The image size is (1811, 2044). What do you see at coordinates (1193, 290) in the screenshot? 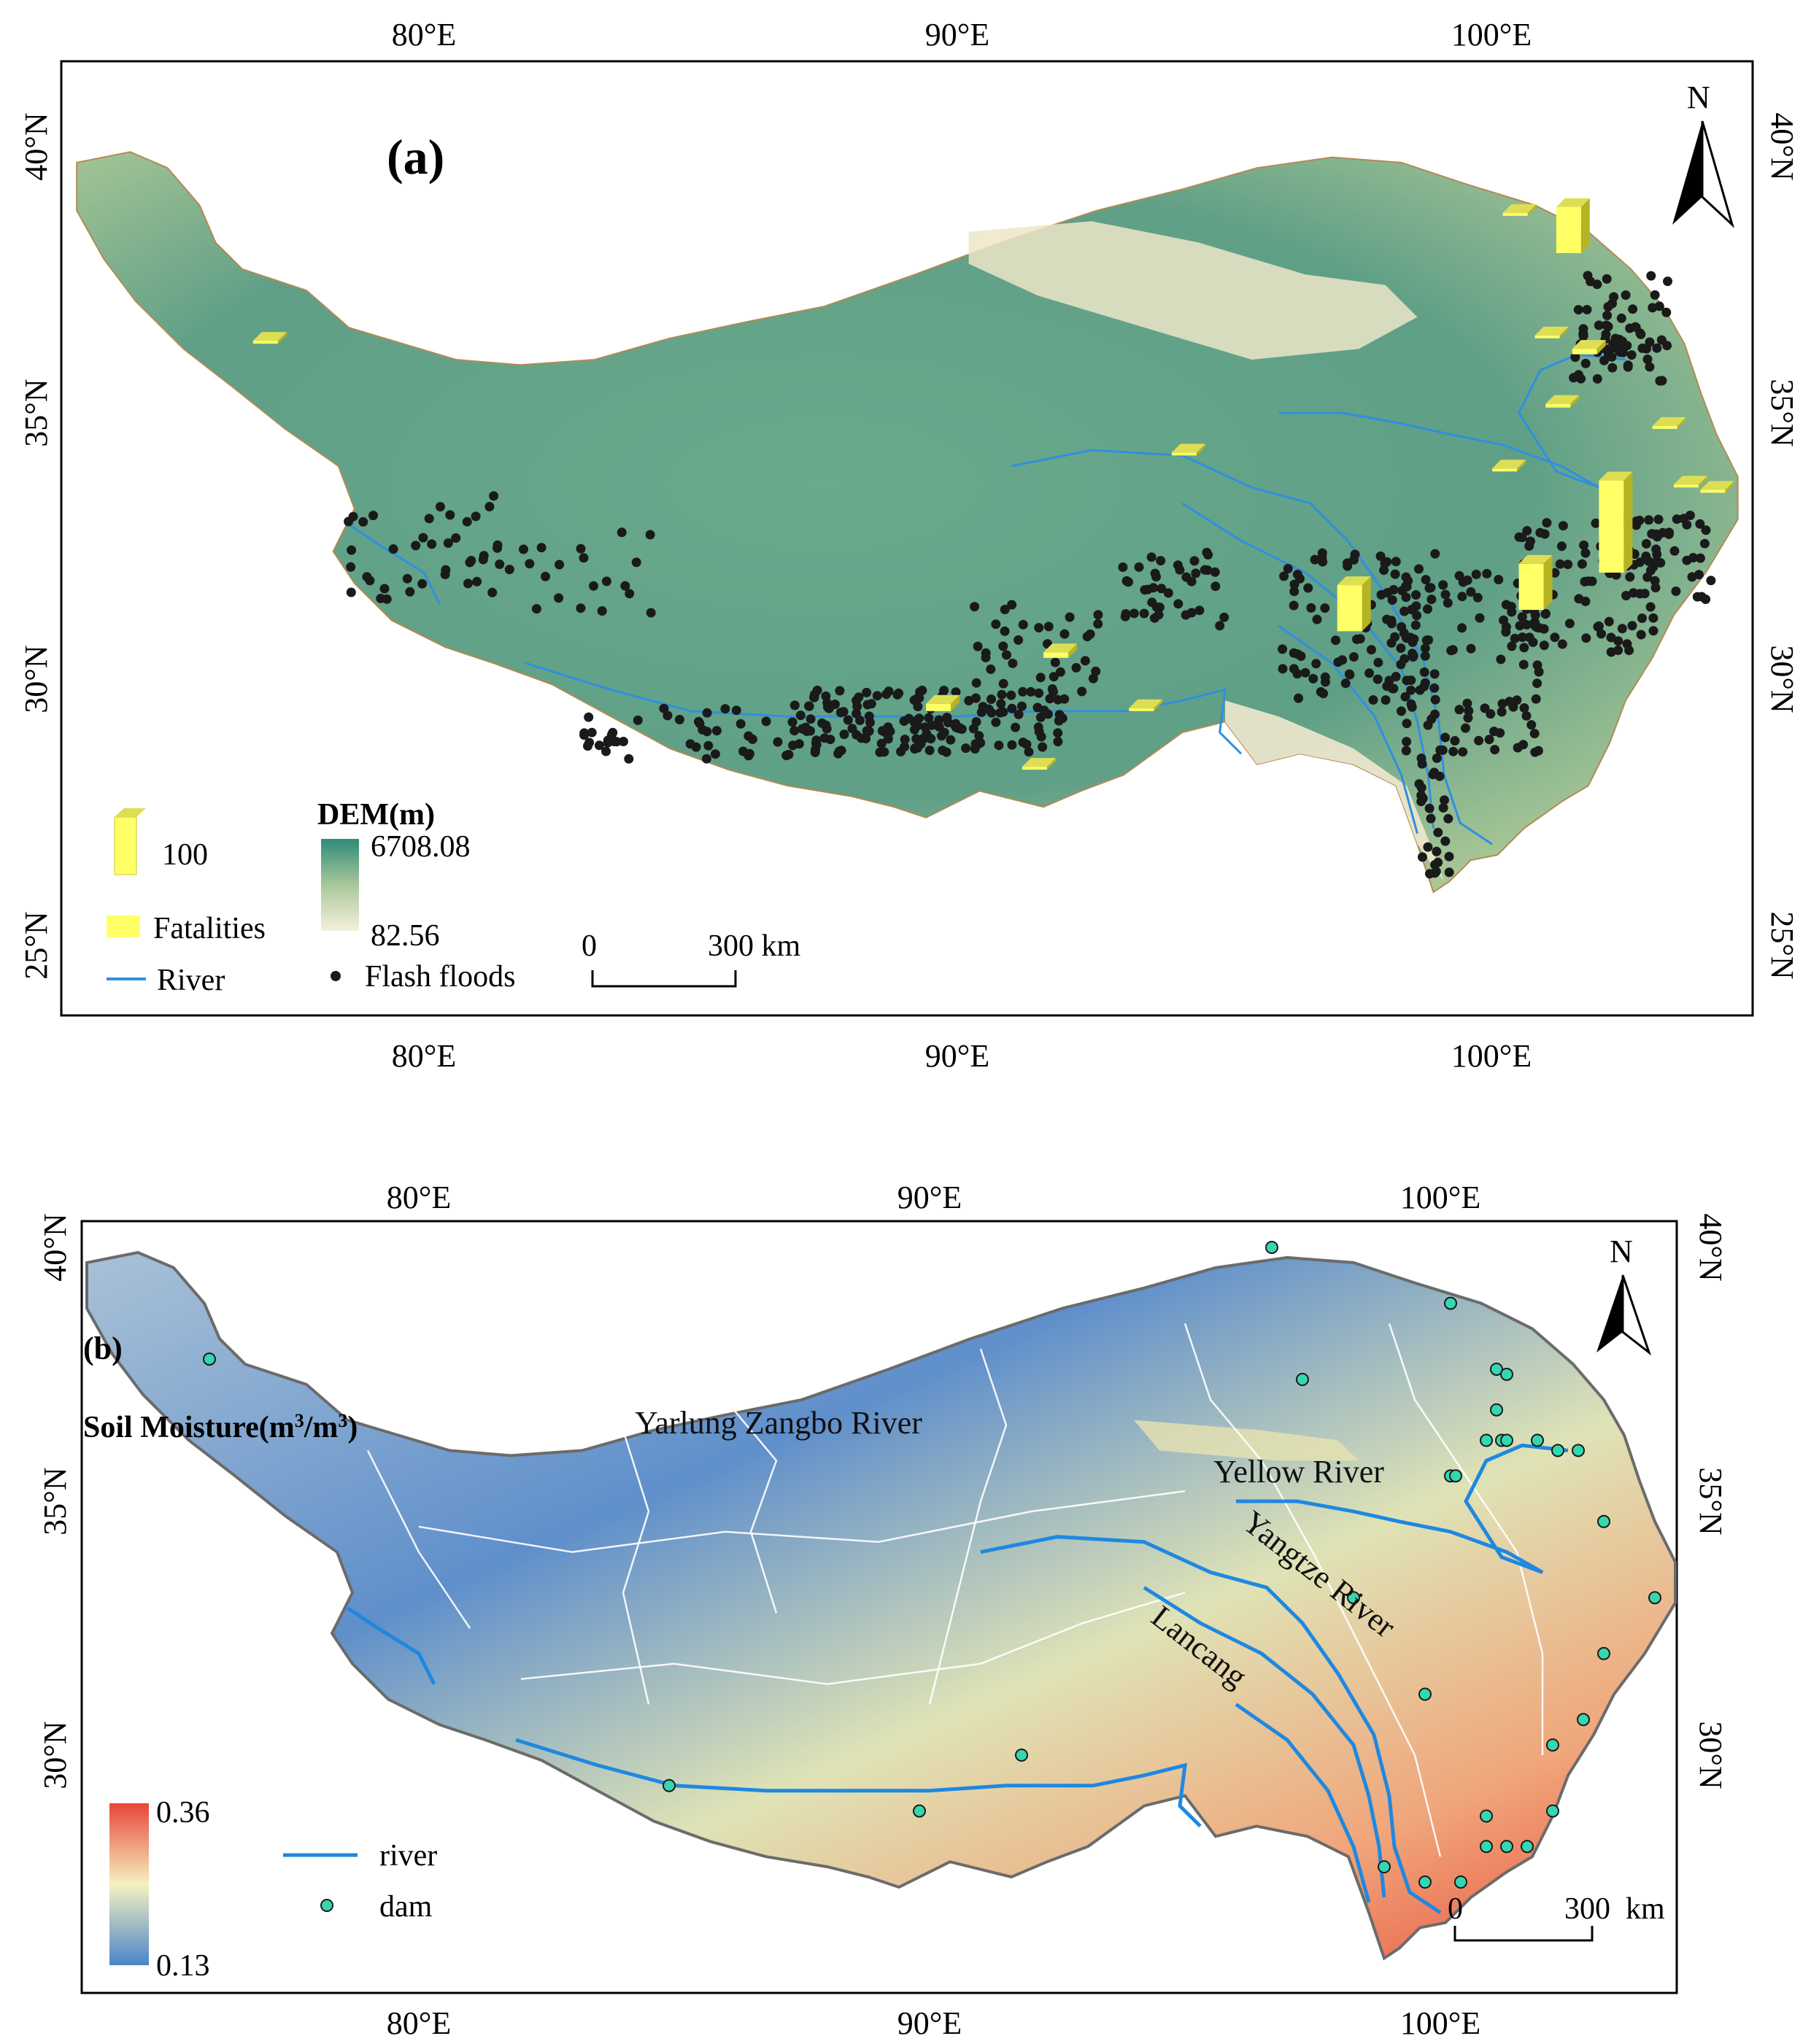
I see `qaidam-basin-lowland` at bounding box center [1193, 290].